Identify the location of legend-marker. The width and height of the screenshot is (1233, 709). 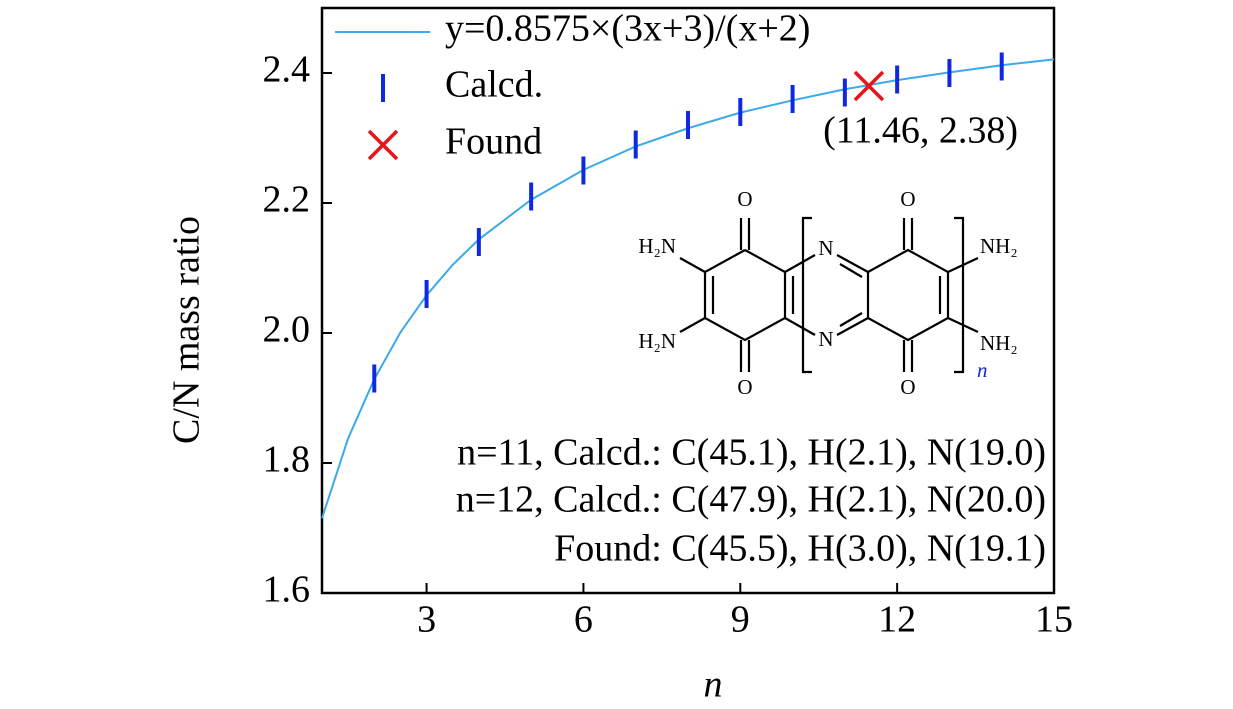
(383, 145).